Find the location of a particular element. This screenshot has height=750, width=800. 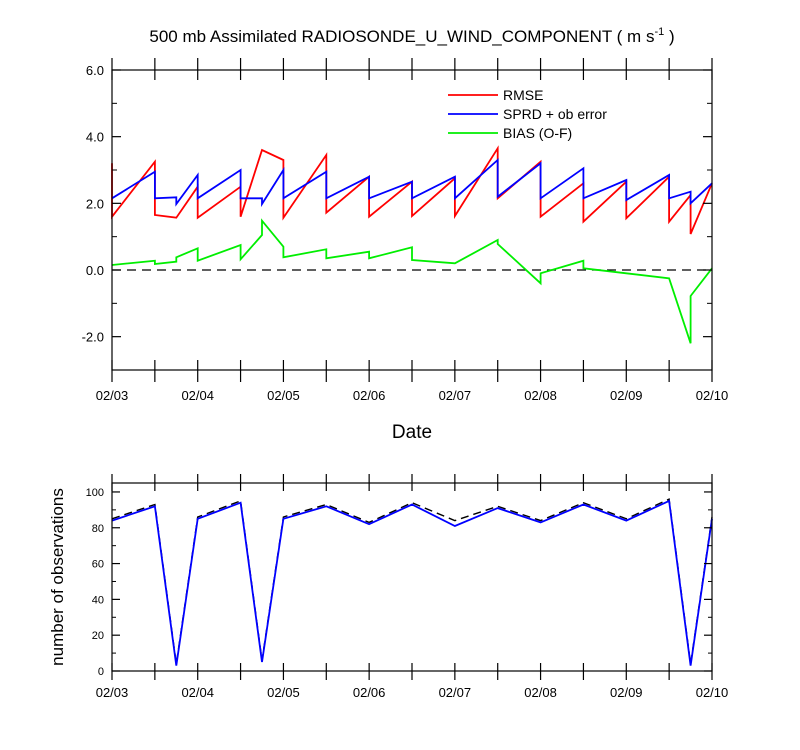

series-line-bias-o-f is located at coordinates (412, 281).